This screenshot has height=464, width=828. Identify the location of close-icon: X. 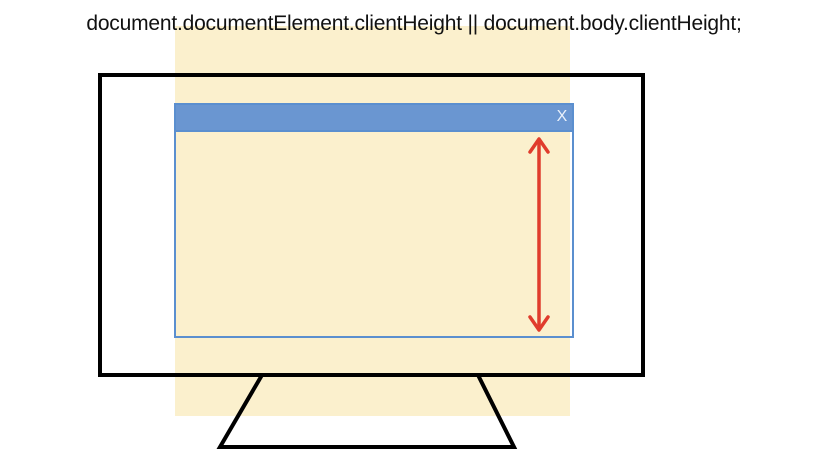
(562, 116).